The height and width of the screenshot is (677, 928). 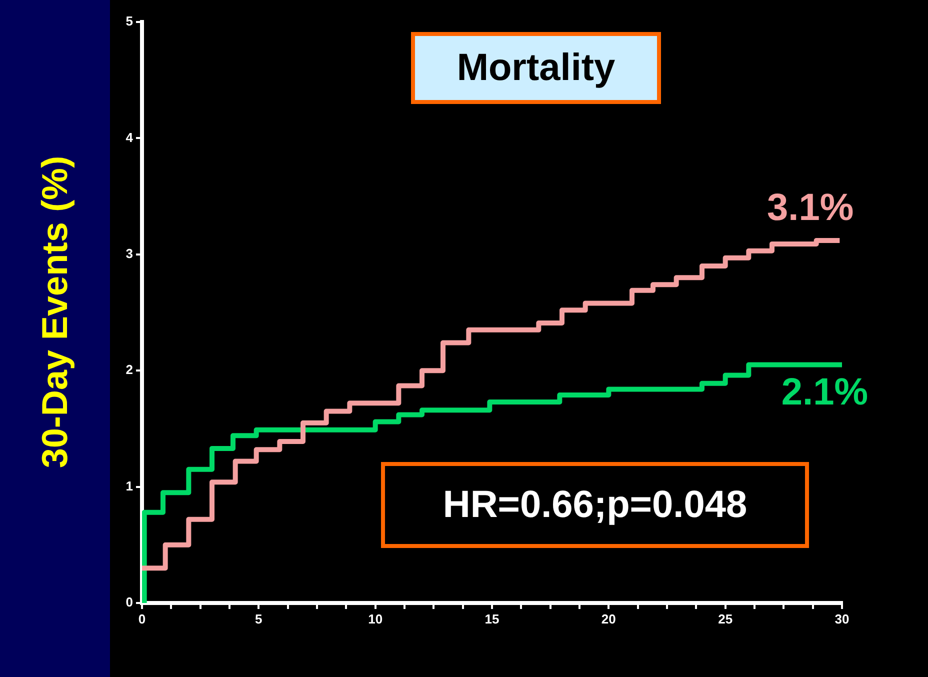 I want to click on text: Mortality, so click(x=536, y=68).